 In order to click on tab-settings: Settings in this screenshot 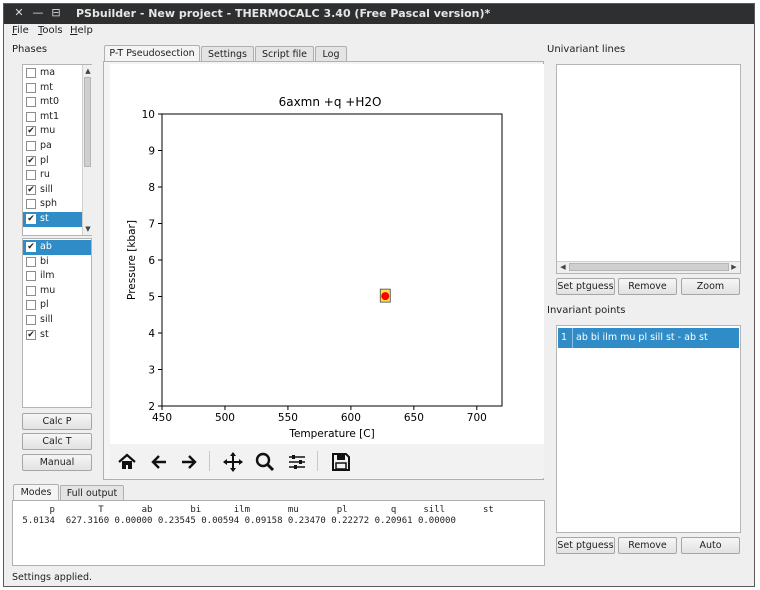, I will do `click(227, 54)`.